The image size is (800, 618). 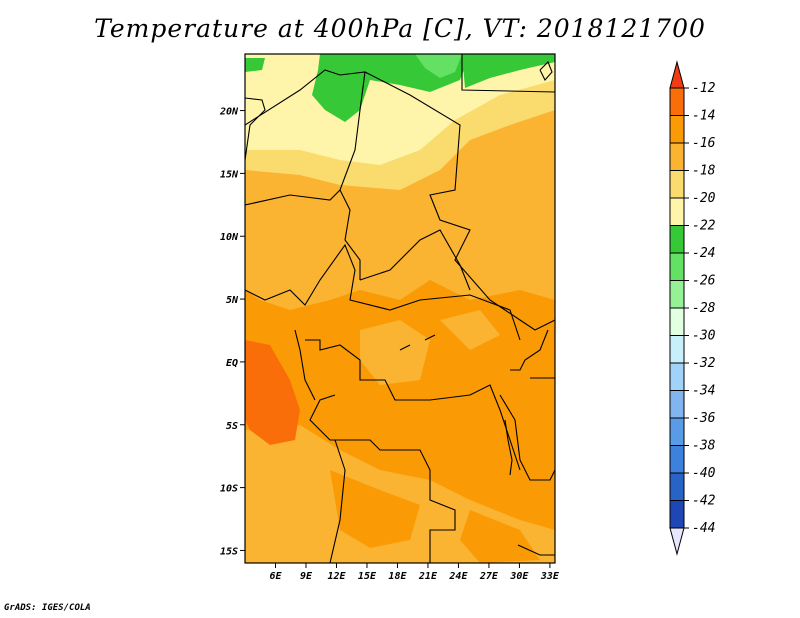 I want to click on colorbar-label: -16, so click(x=704, y=143).